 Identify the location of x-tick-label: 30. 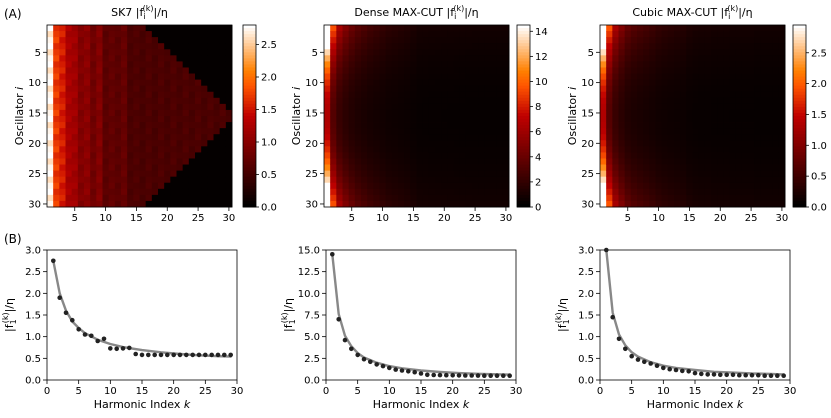
(229, 218).